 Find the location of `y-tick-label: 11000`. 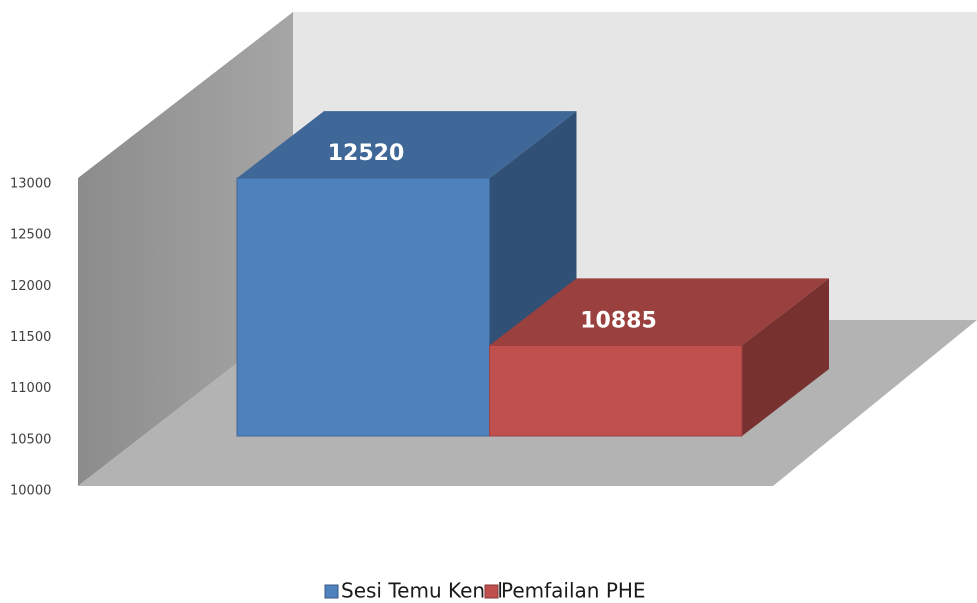

y-tick-label: 11000 is located at coordinates (30, 388).